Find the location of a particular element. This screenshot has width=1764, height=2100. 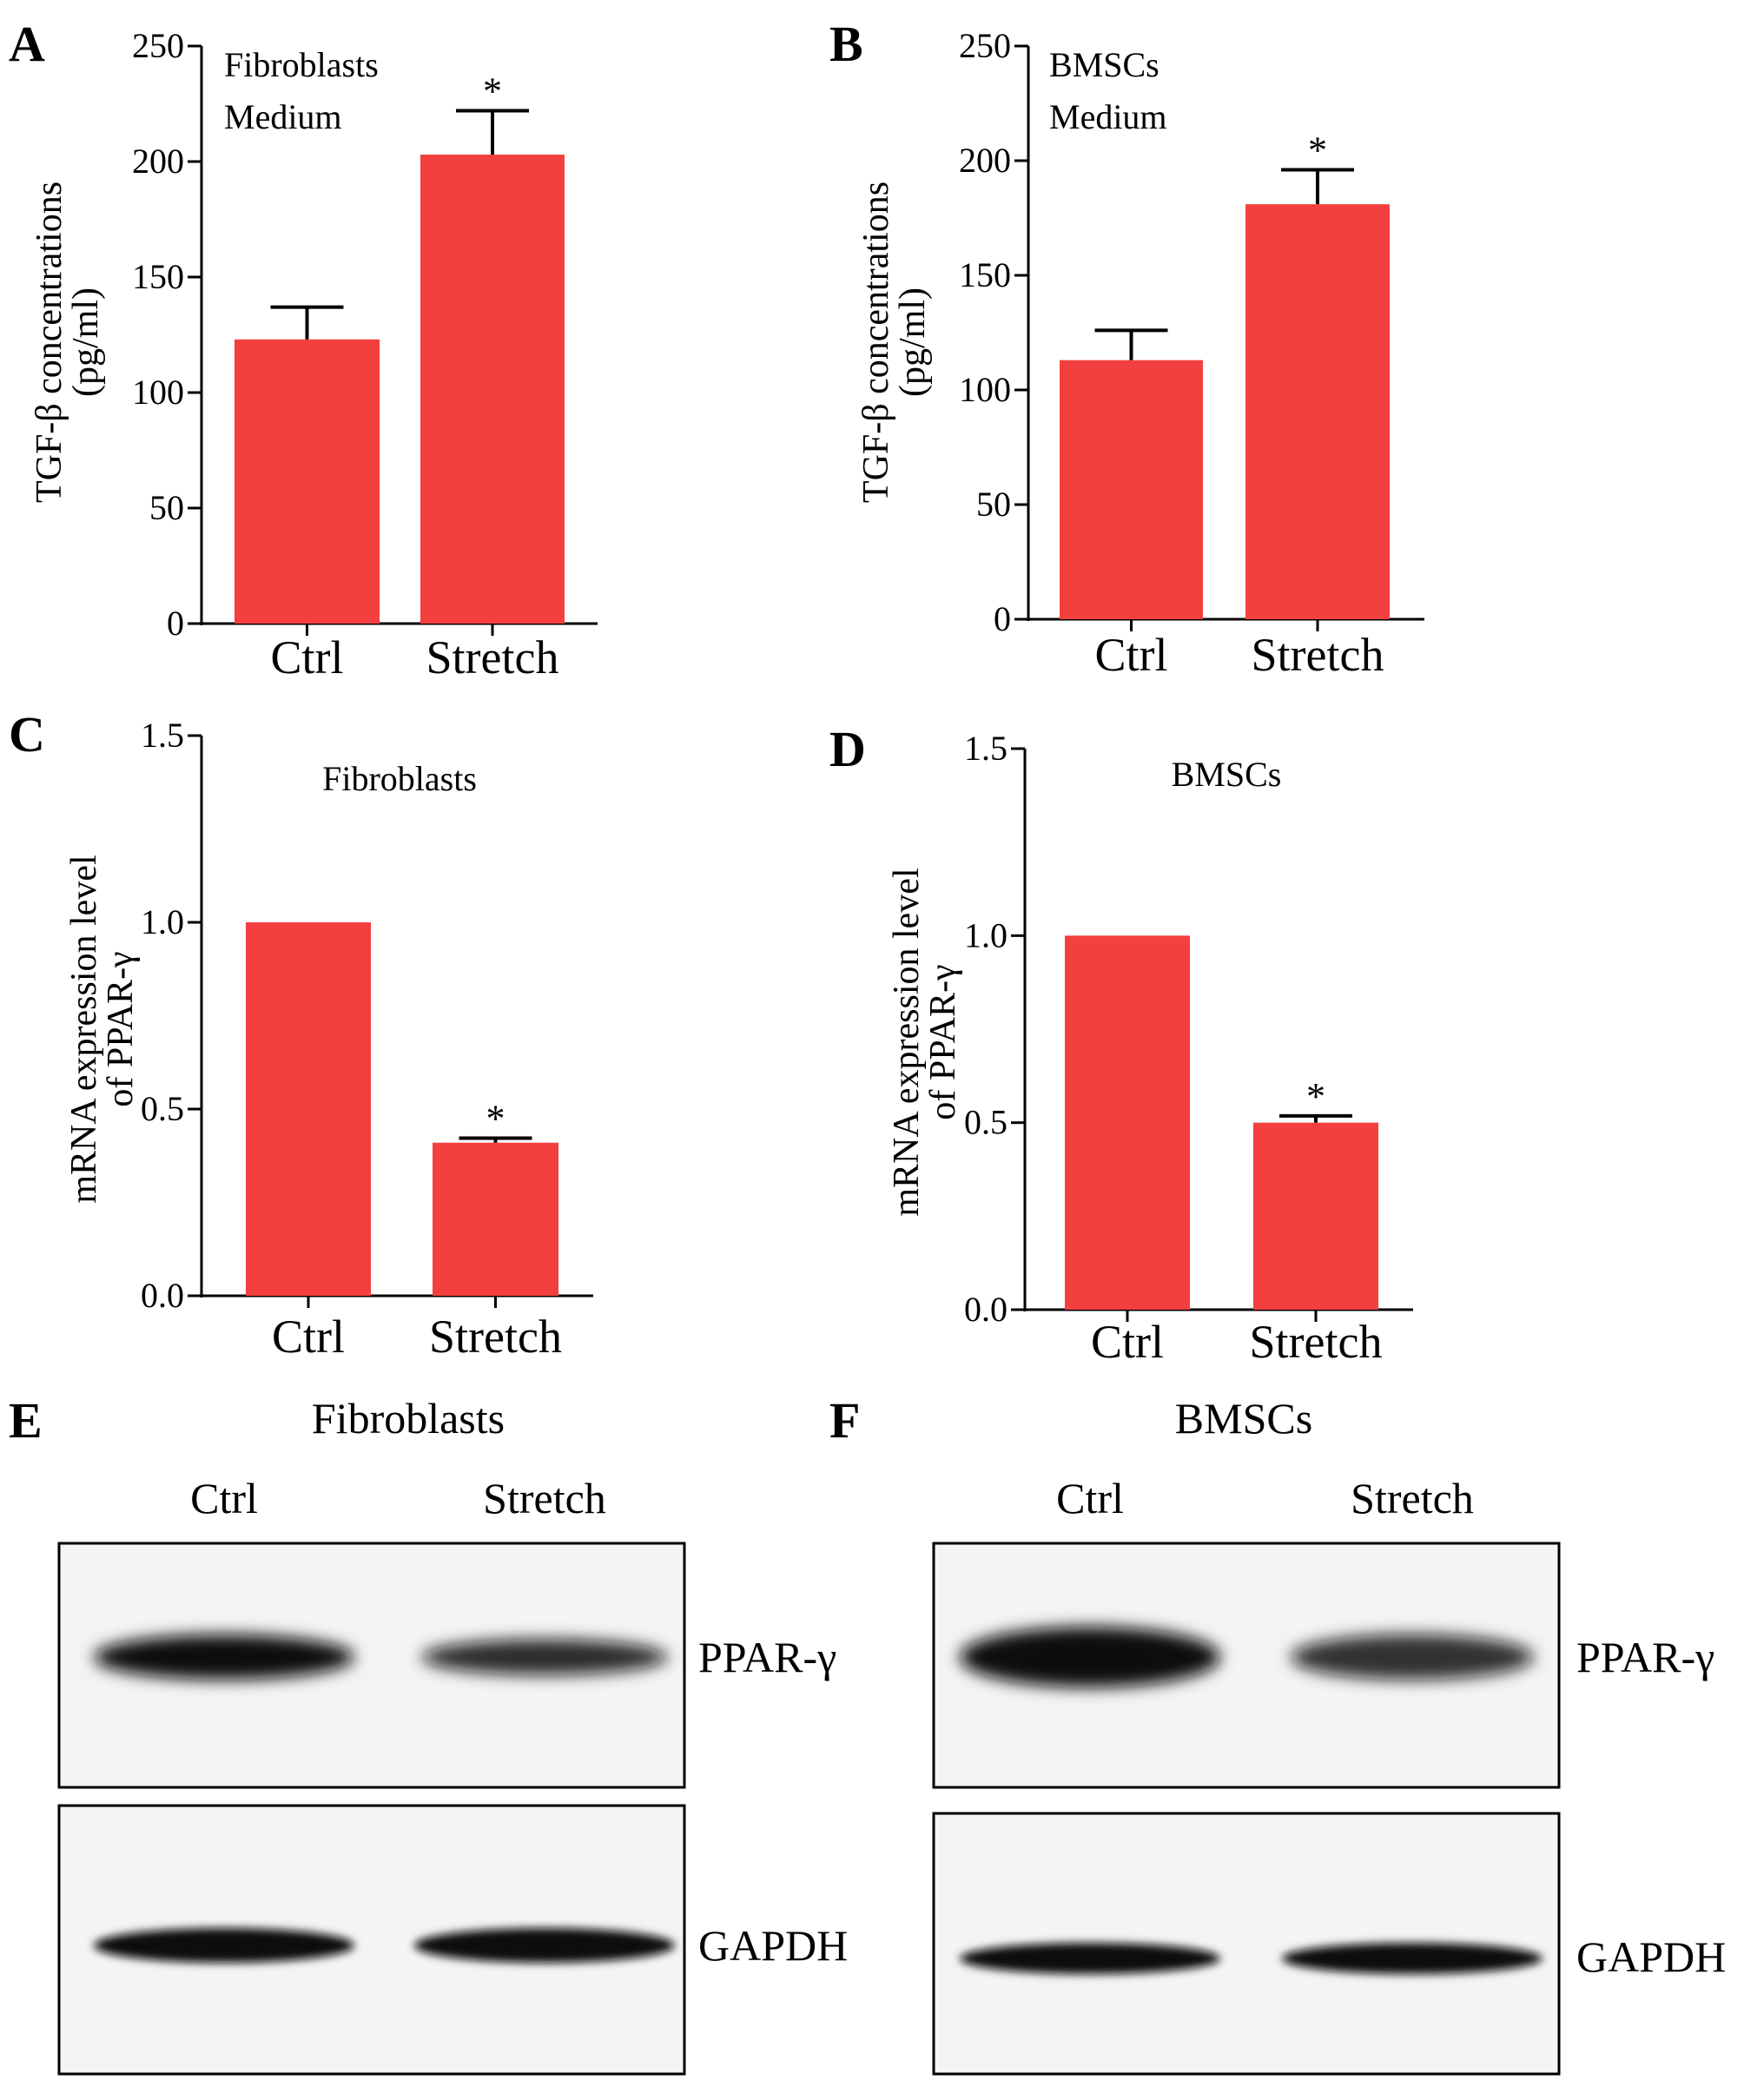

blot-title: BMSCs is located at coordinates (1243, 1418).